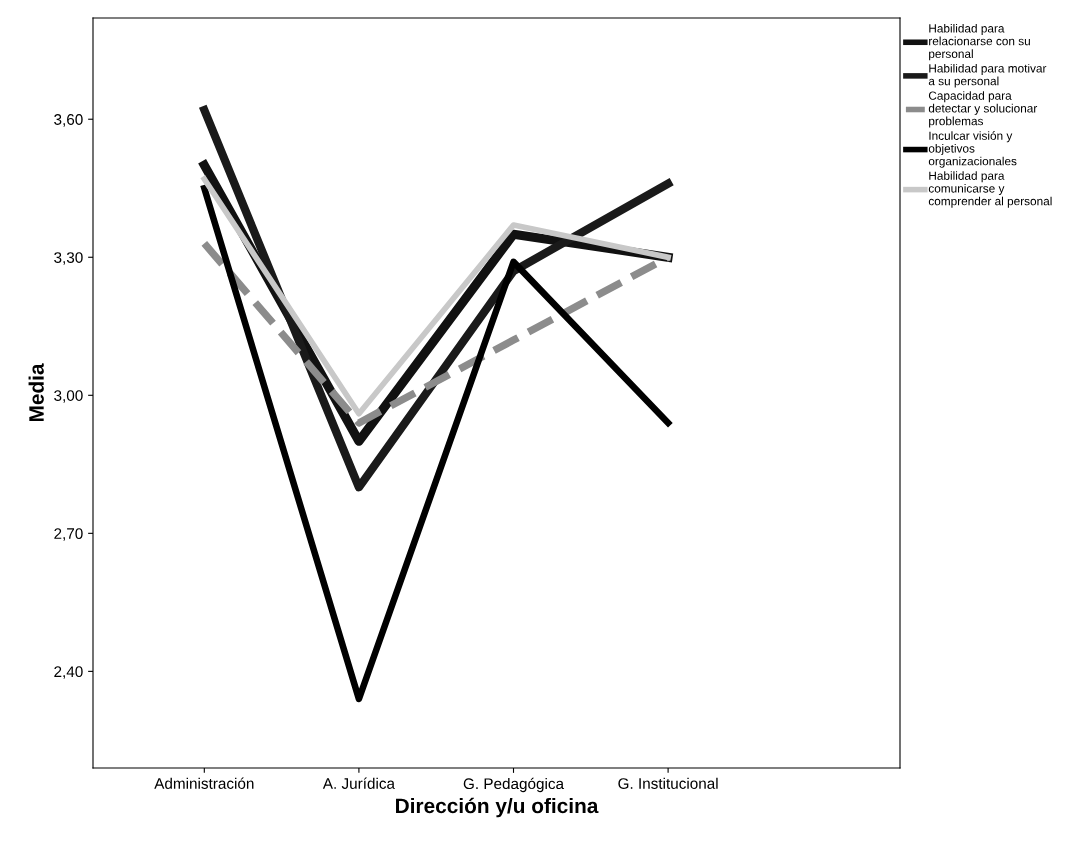 This screenshot has height=847, width=1072. What do you see at coordinates (68, 672) in the screenshot?
I see `y-tick-label: 2,40` at bounding box center [68, 672].